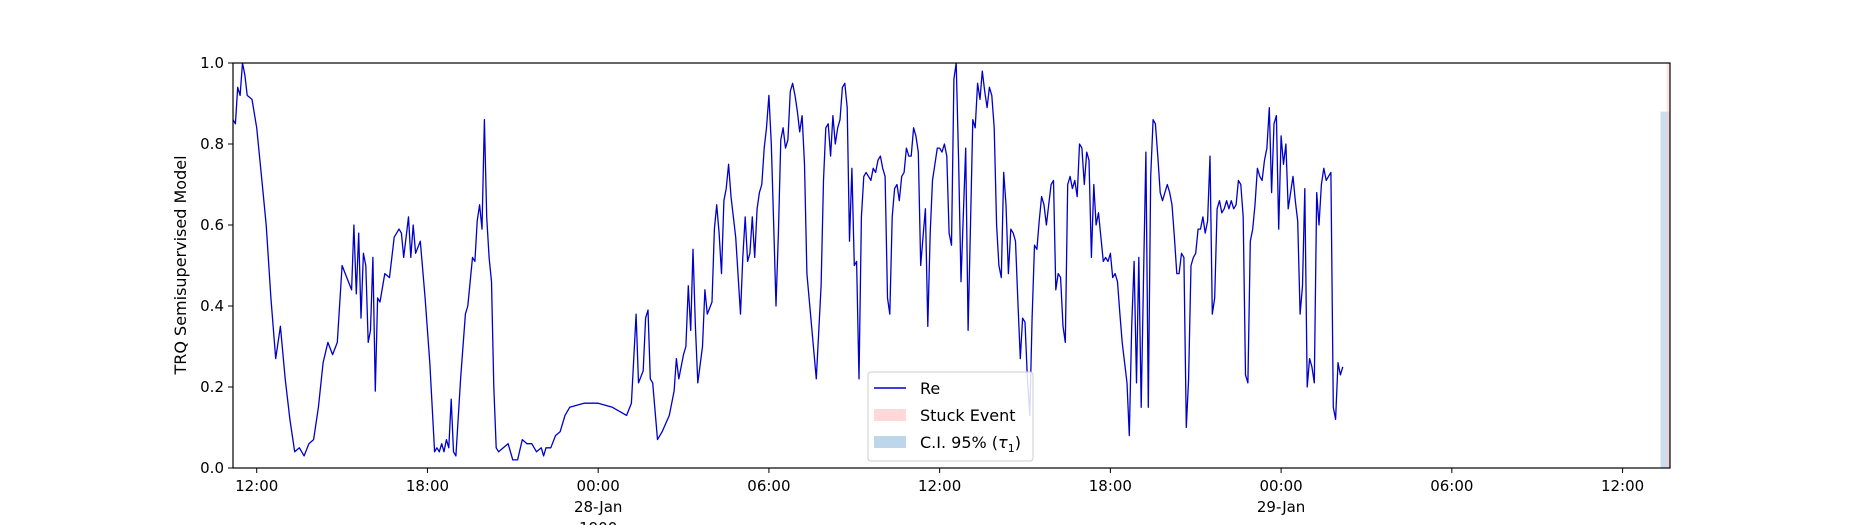  Describe the element at coordinates (216, 265) in the screenshot. I see `y-axis: 0.0 0.2 0.4 0.6 0.8 1.0` at that location.